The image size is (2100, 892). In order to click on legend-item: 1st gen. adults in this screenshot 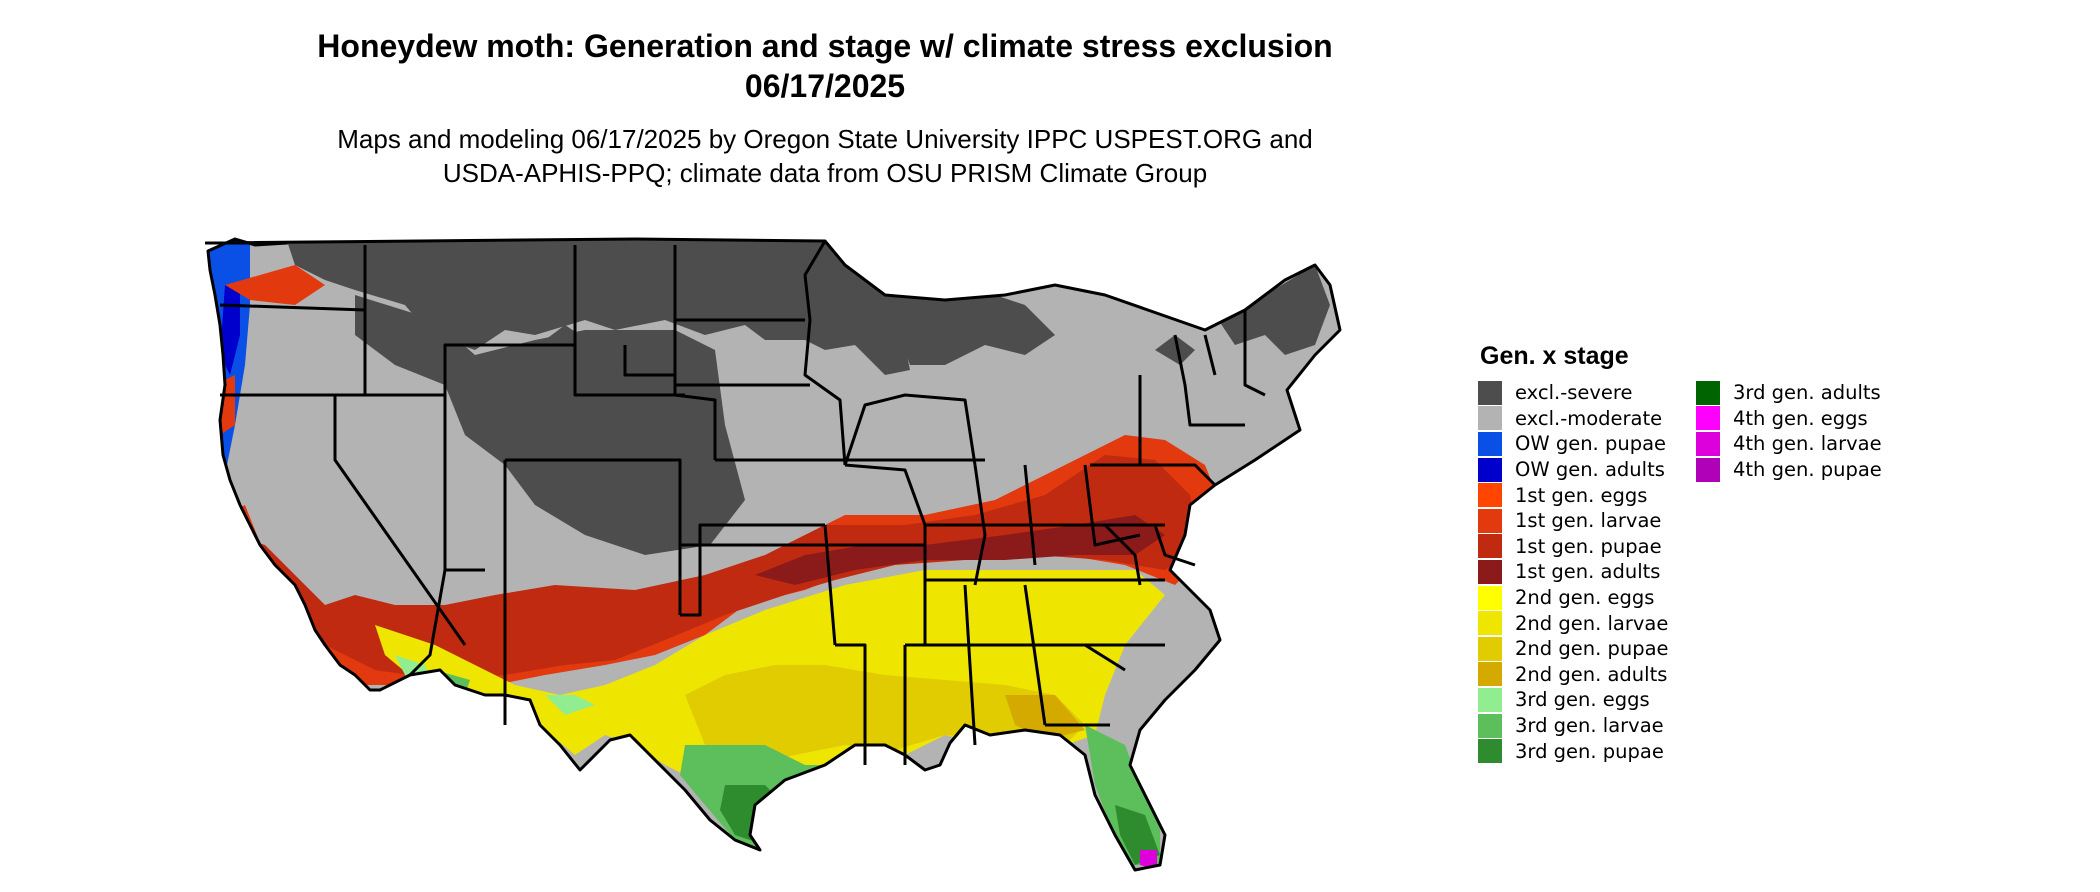, I will do `click(1573, 572)`.